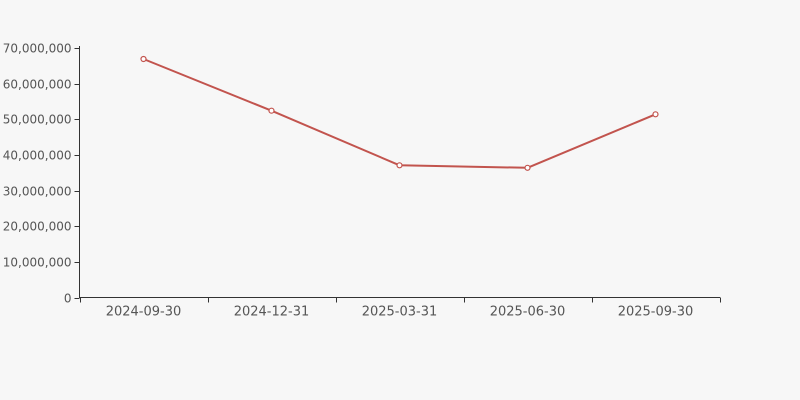  Describe the element at coordinates (37, 49) in the screenshot. I see `y-axis-tick-label: 70,000,000` at that location.